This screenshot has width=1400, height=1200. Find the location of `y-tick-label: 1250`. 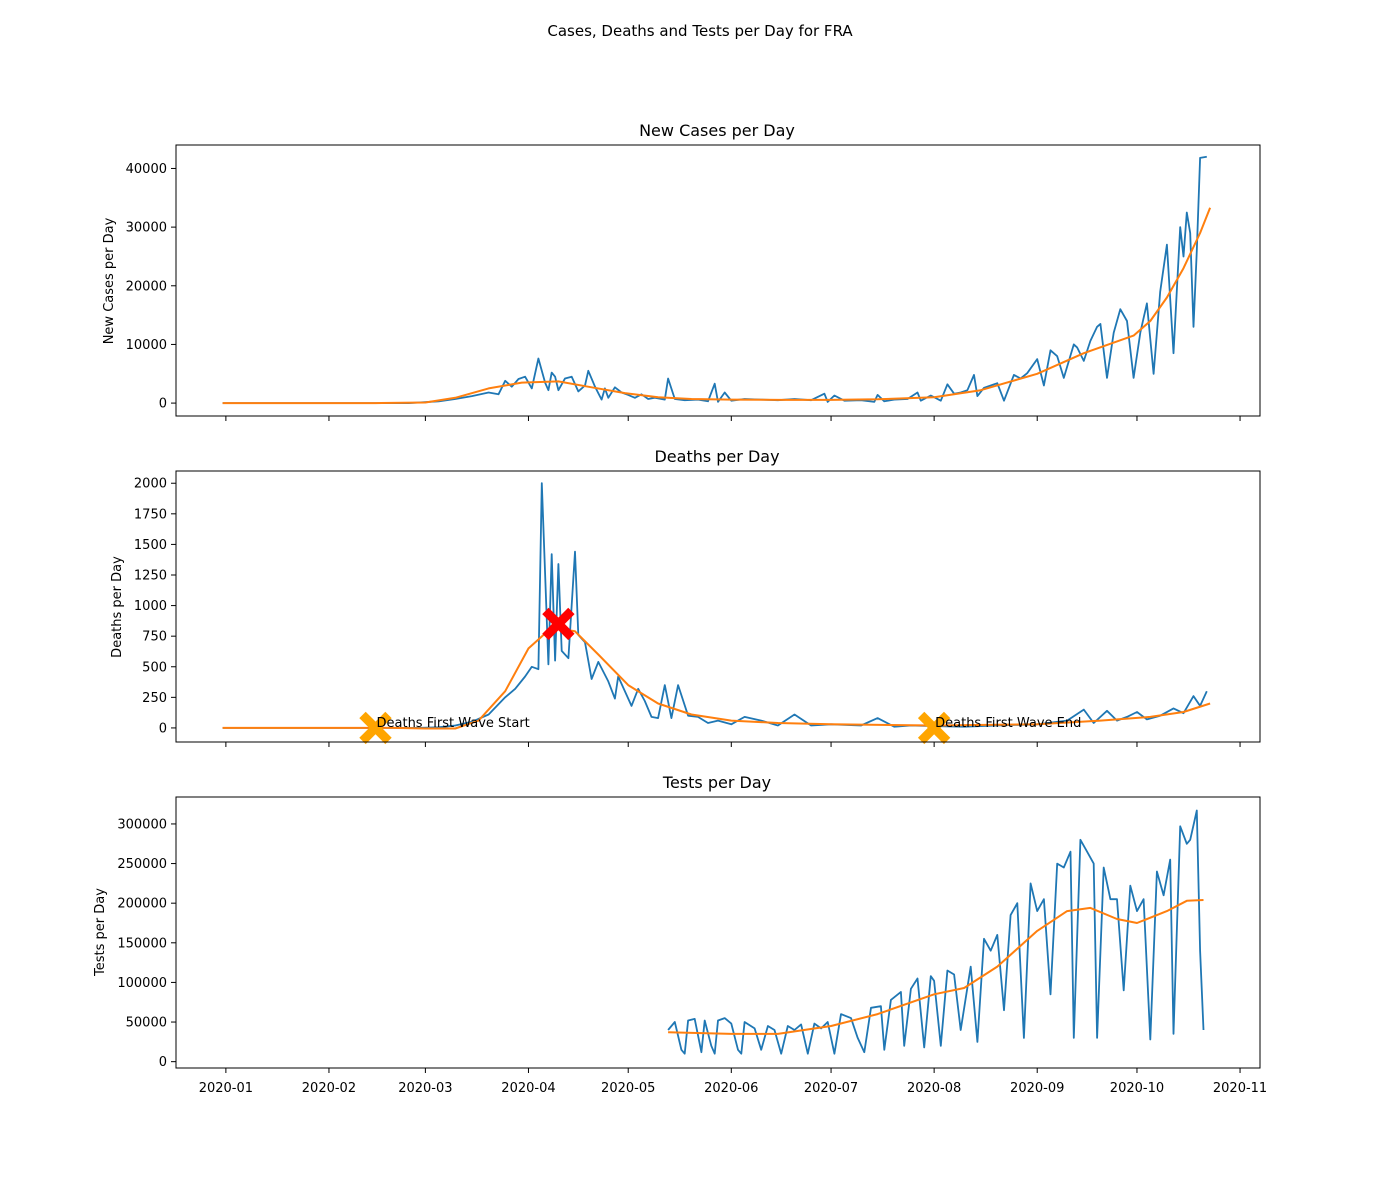

y-tick-label: 1250 is located at coordinates (150, 575).